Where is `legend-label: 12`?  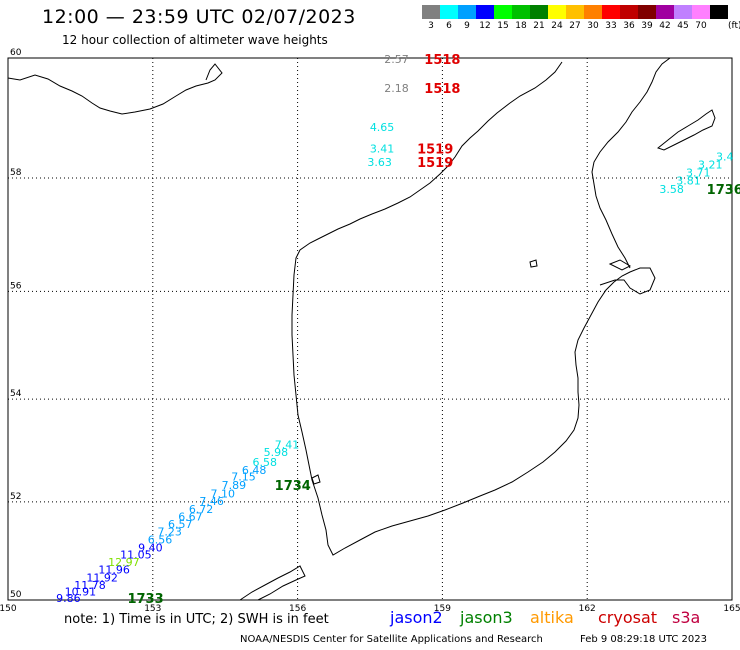
legend-label: 12 is located at coordinates (485, 26).